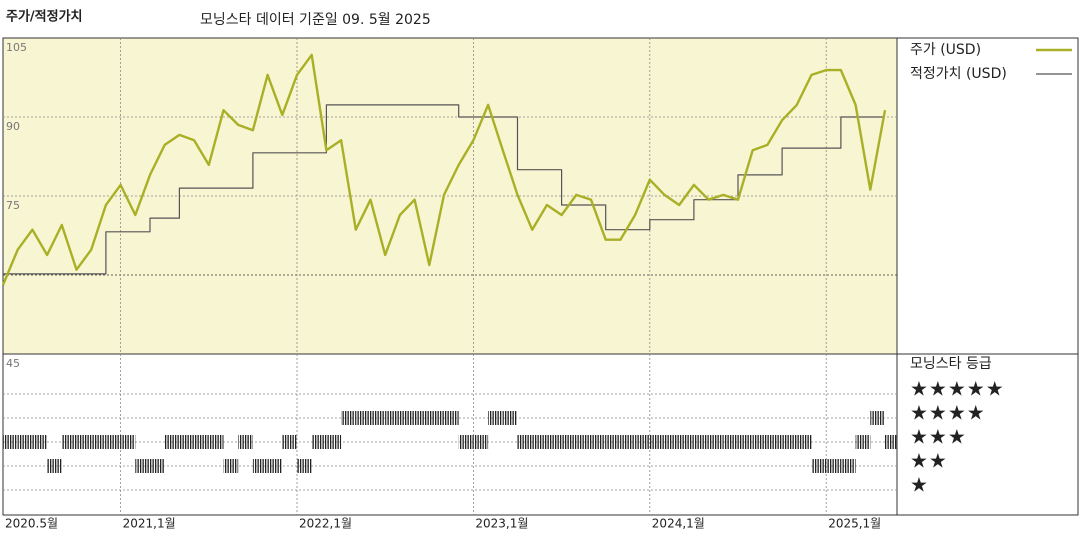  Describe the element at coordinates (13, 363) in the screenshot. I see `y-tick-label: 45` at that location.